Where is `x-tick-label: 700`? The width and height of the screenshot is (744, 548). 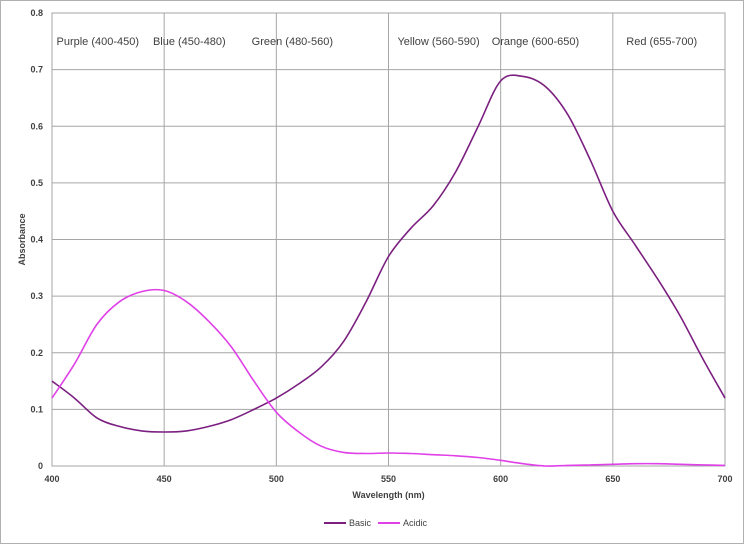
x-tick-label: 700 is located at coordinates (724, 479).